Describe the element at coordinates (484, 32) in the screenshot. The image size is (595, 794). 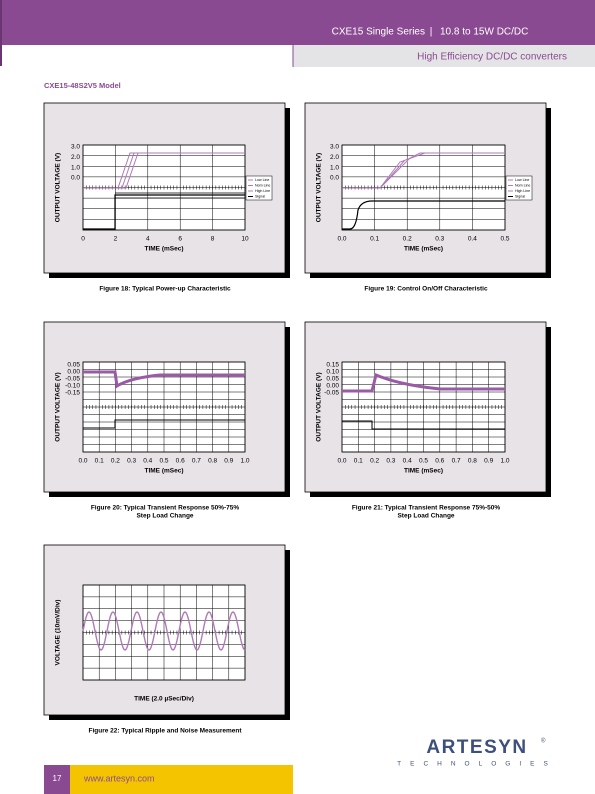
I see `header-range: 10.8 to 15W DC/DC` at that location.